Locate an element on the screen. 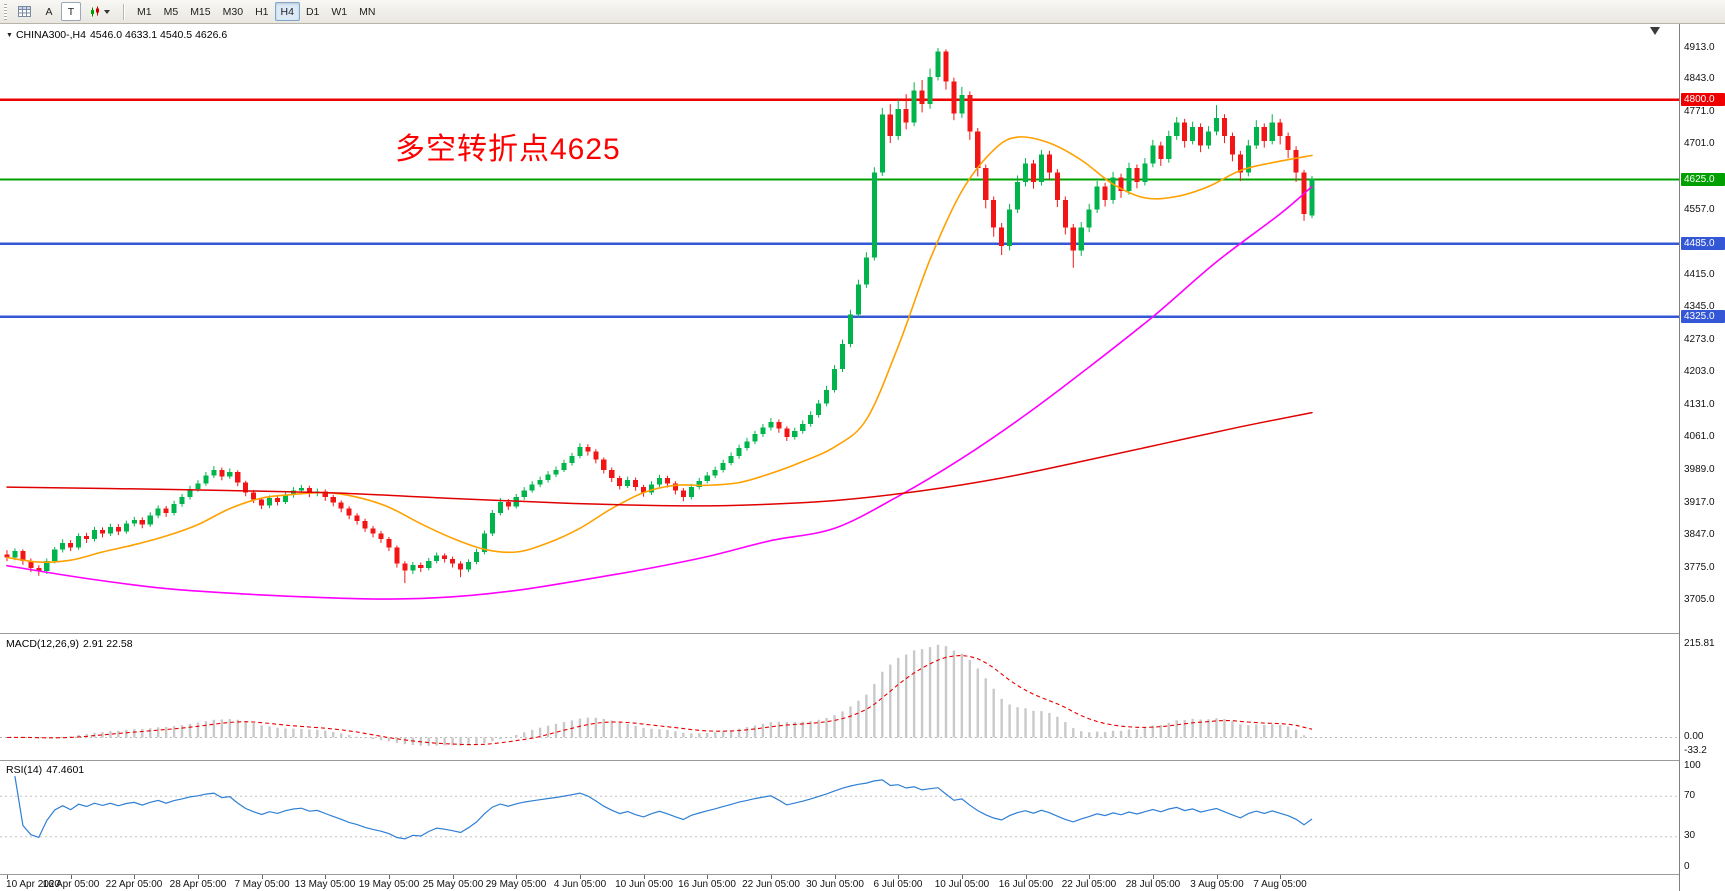 The image size is (1725, 891). price-label: 4771.0 is located at coordinates (1699, 112).